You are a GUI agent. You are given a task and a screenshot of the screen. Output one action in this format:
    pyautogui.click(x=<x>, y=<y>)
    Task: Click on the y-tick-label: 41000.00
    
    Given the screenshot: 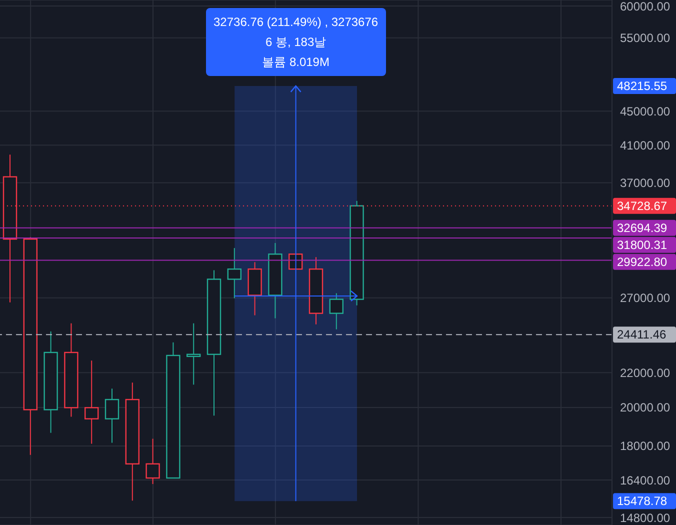 What is the action you would take?
    pyautogui.click(x=645, y=145)
    